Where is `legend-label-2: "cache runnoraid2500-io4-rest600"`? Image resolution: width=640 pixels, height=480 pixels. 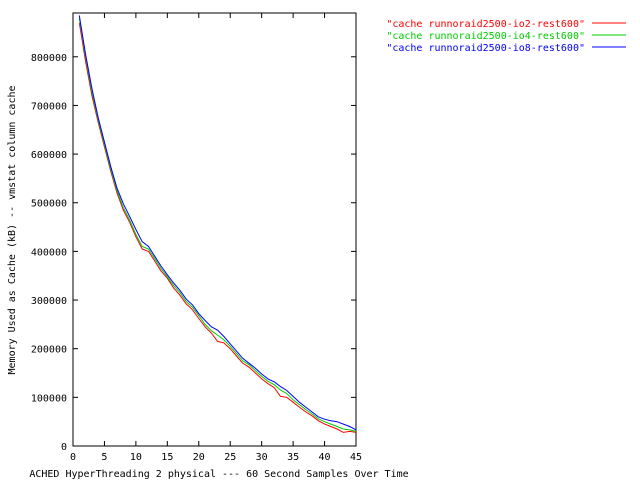 legend-label-2: "cache runnoraid2500-io4-rest600" is located at coordinates (485, 36).